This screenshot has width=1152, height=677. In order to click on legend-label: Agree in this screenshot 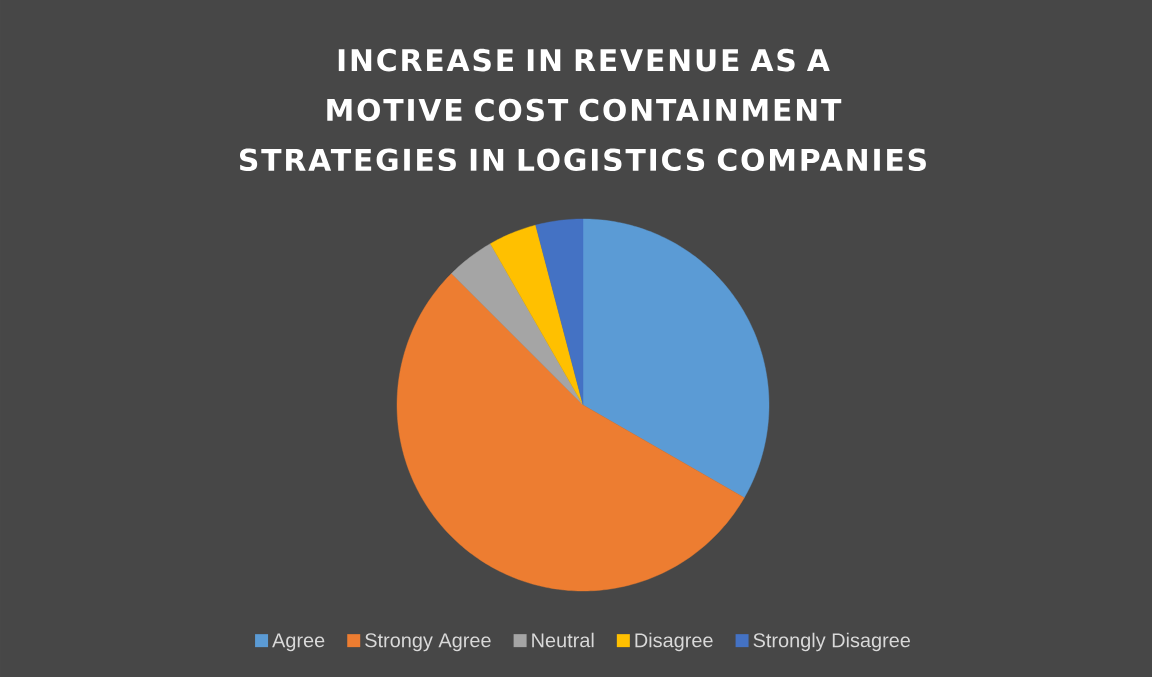, I will do `click(298, 642)`.